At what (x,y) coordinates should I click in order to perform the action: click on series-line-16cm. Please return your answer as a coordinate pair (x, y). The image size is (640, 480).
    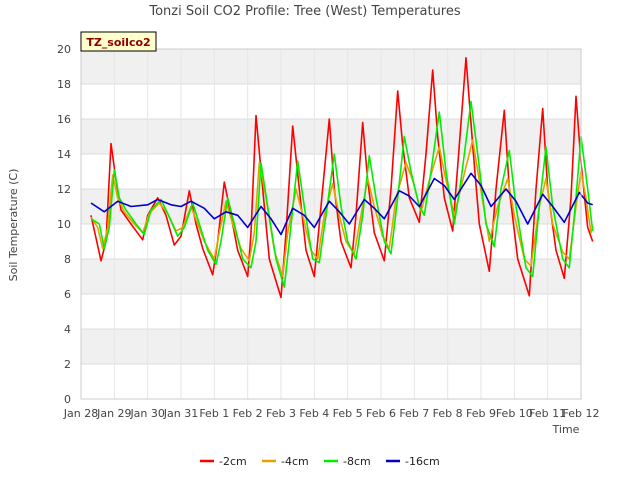
    Looking at the image, I should click on (341, 204).